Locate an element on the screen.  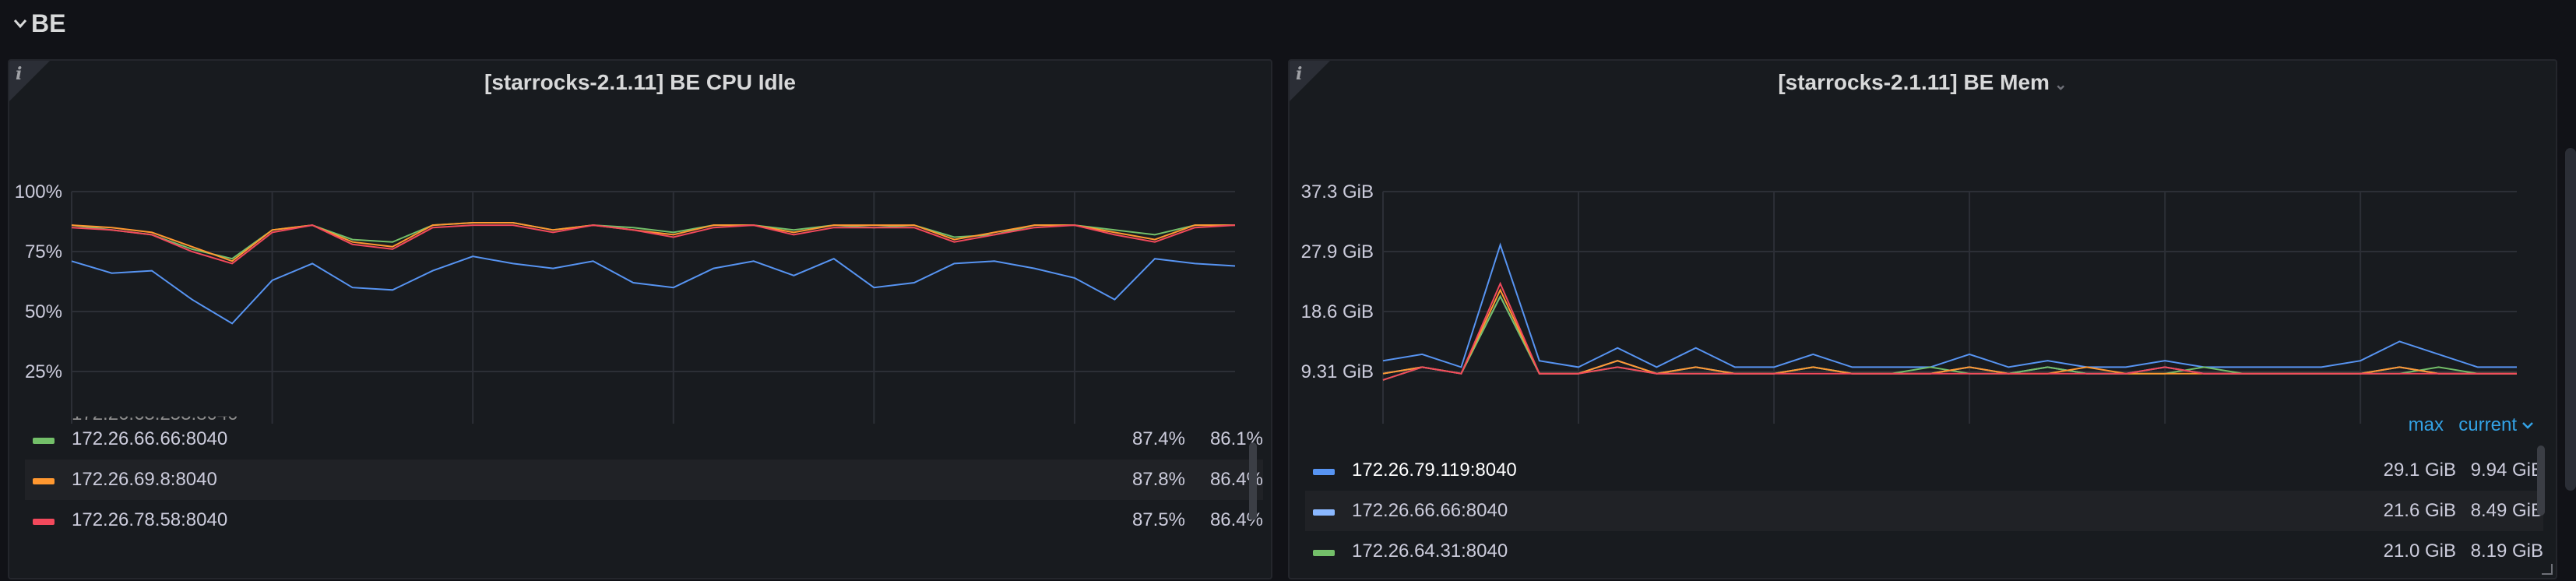
legend-partial-row: 172.26.63.253:8040 is located at coordinates (155, 413).